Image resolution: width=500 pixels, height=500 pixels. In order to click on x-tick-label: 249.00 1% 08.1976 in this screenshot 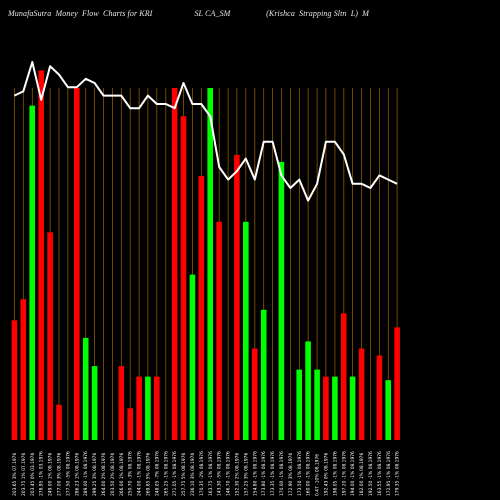, I will do `click(51, 474)`.